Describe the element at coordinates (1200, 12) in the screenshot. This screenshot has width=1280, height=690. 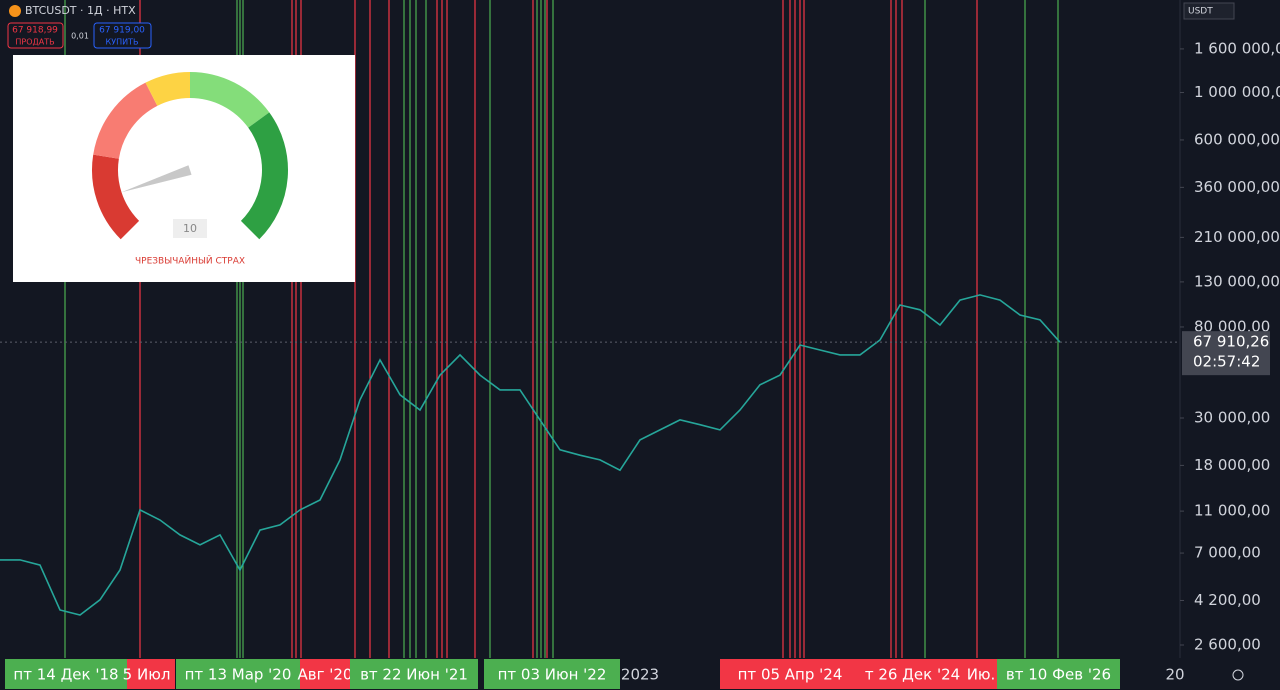
I see `unit-label: USDT` at that location.